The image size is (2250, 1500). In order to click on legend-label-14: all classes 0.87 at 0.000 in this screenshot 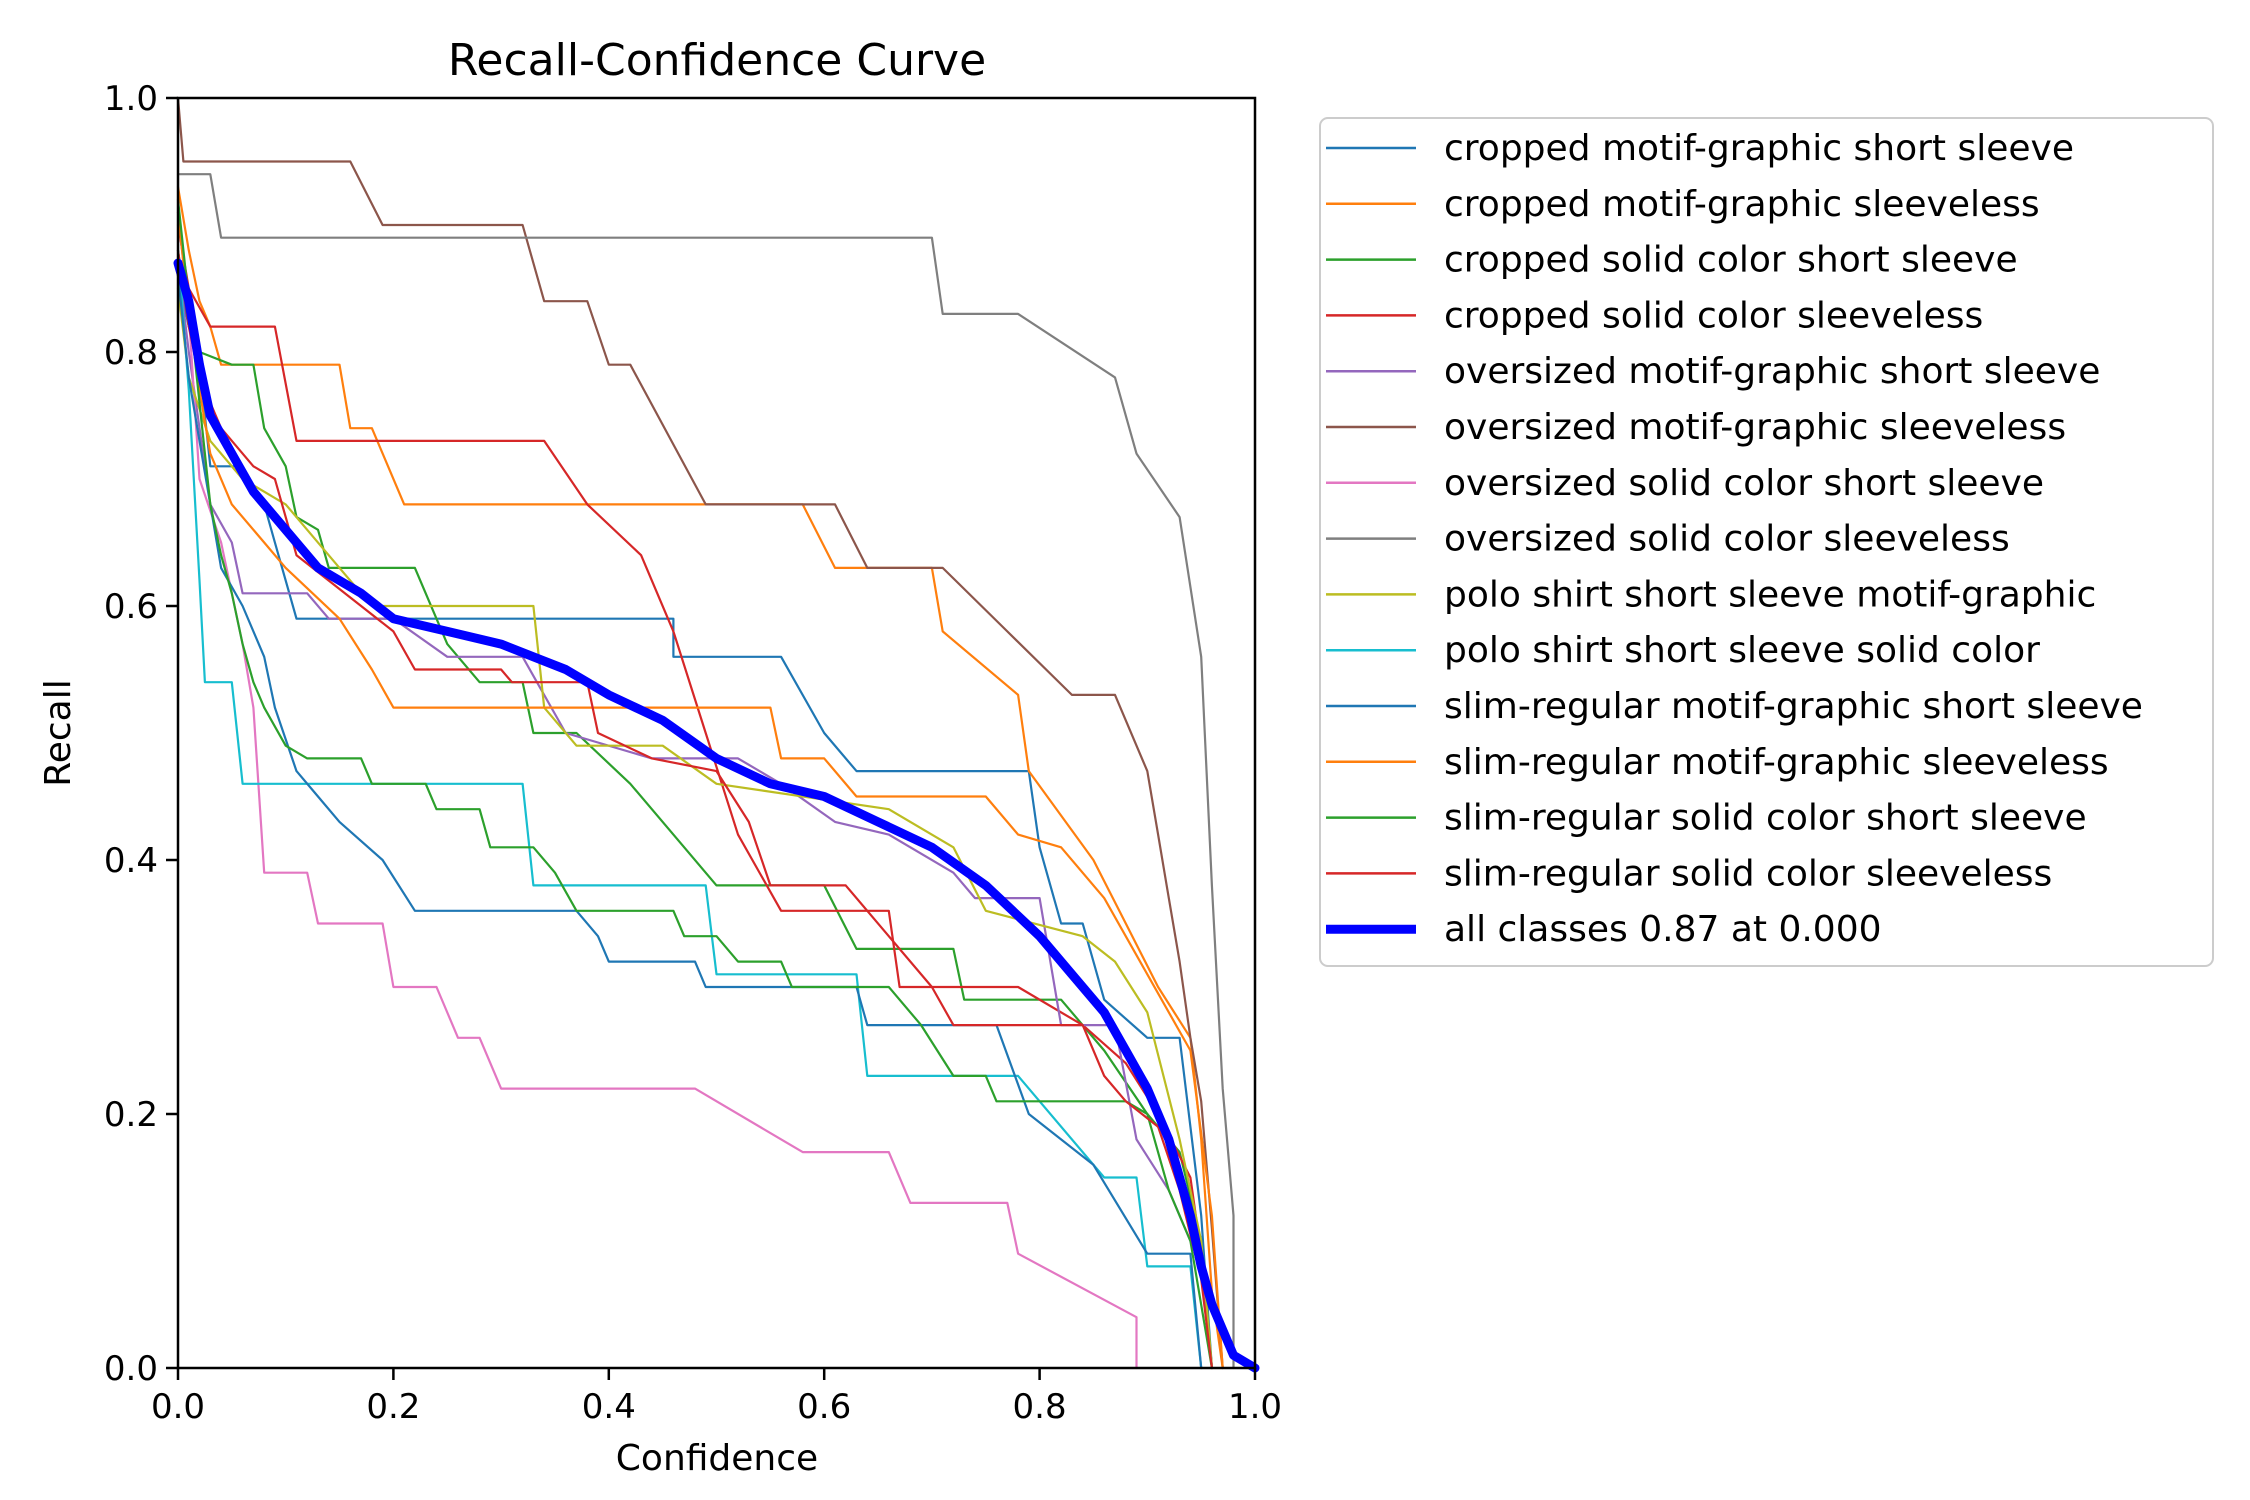, I will do `click(1663, 929)`.